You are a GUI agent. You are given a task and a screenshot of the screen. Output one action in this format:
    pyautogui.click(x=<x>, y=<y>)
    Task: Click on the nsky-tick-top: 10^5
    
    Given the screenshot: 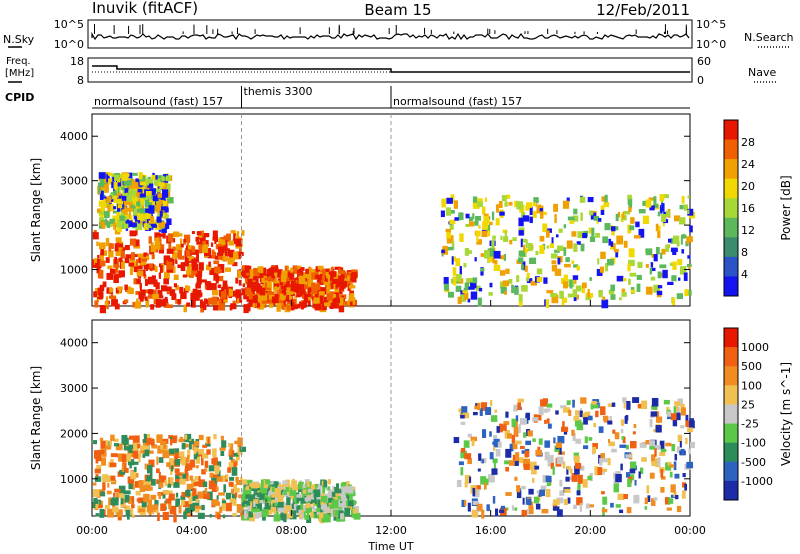 What is the action you would take?
    pyautogui.click(x=69, y=24)
    